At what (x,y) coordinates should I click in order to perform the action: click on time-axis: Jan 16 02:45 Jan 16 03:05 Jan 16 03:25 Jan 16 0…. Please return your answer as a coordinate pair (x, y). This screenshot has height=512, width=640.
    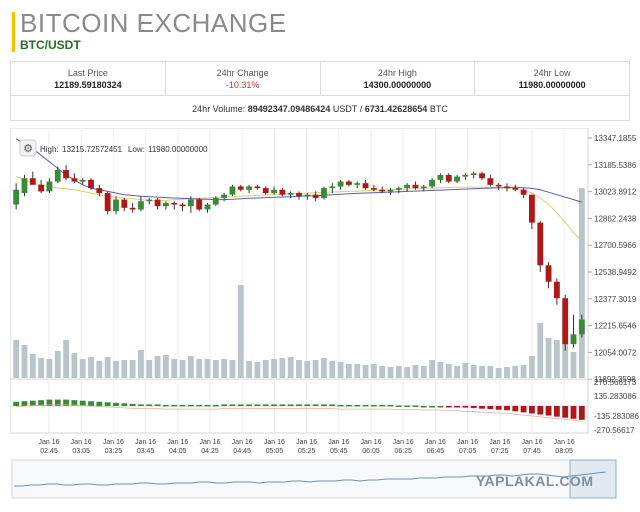
    Looking at the image, I should click on (306, 447).